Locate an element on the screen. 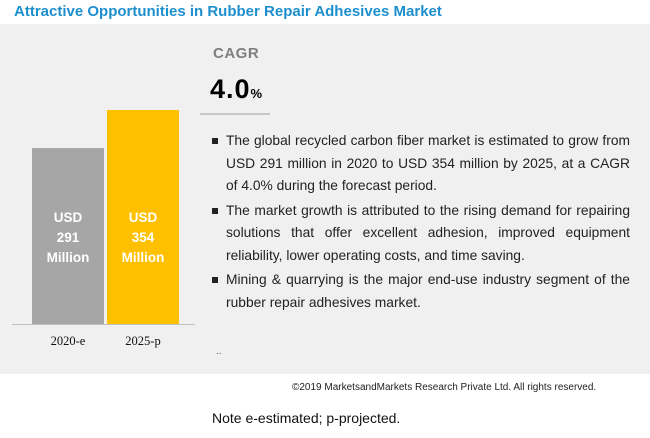  x-tick-label: 2025-p is located at coordinates (143, 341).